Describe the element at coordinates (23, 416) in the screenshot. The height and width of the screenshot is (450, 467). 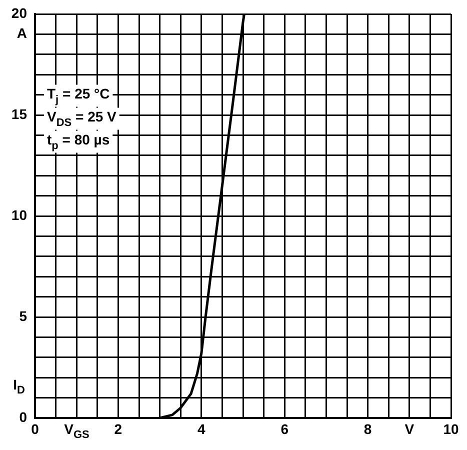
I see `y-tick-label: 0` at that location.